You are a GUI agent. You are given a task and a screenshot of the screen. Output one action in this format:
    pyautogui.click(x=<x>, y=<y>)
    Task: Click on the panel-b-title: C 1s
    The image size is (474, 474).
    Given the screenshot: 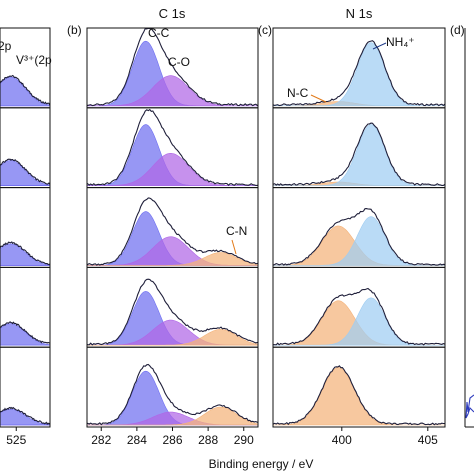 What is the action you would take?
    pyautogui.click(x=172, y=13)
    